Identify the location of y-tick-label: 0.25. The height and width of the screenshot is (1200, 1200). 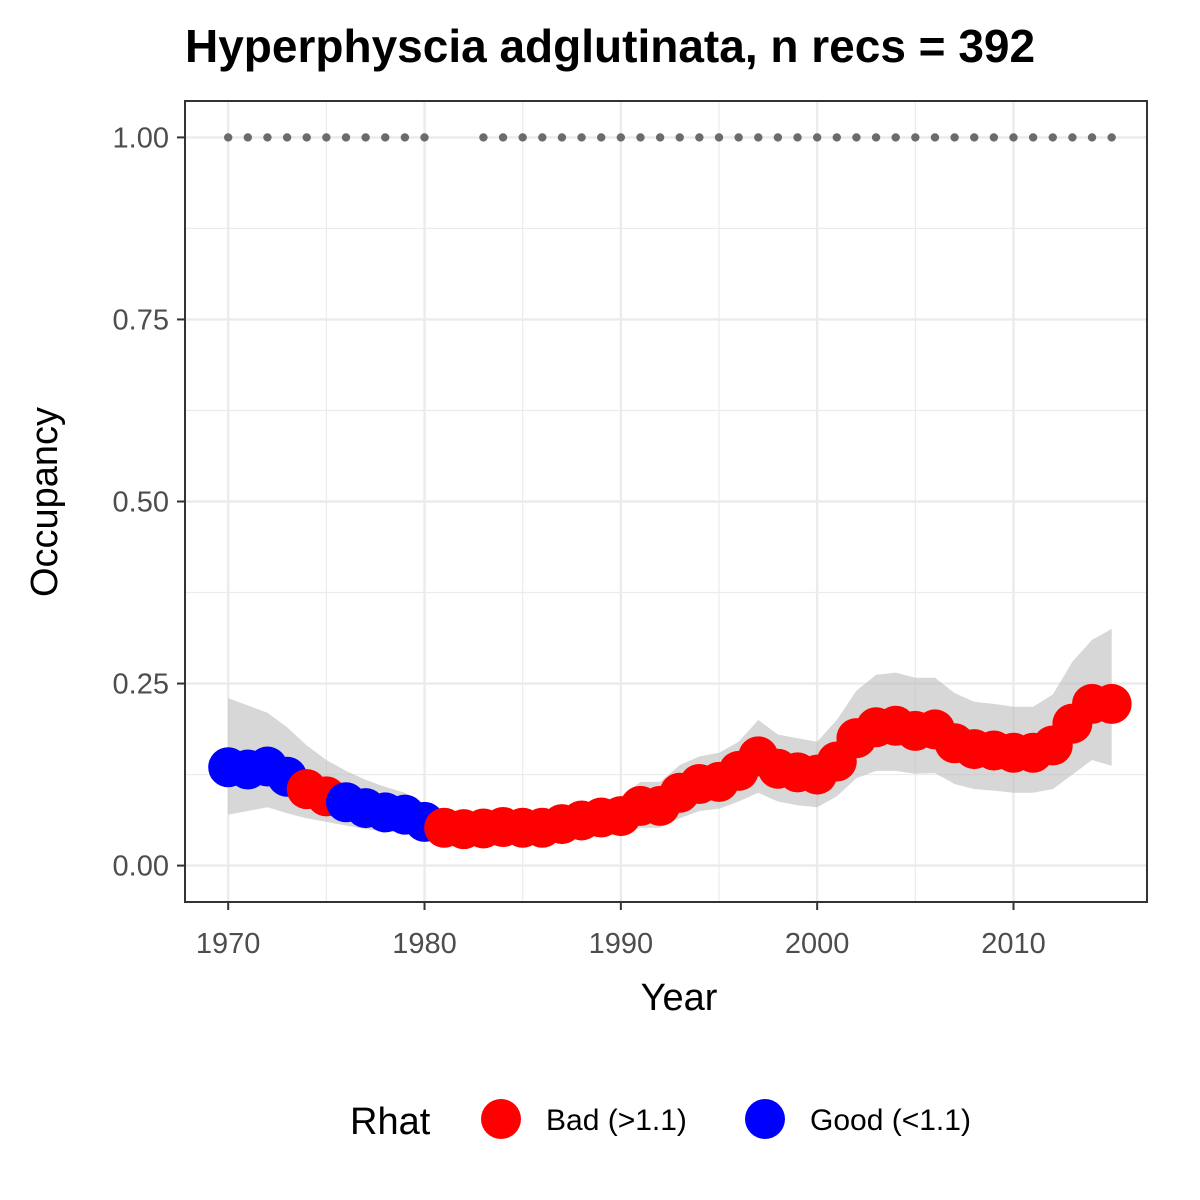
(141, 685).